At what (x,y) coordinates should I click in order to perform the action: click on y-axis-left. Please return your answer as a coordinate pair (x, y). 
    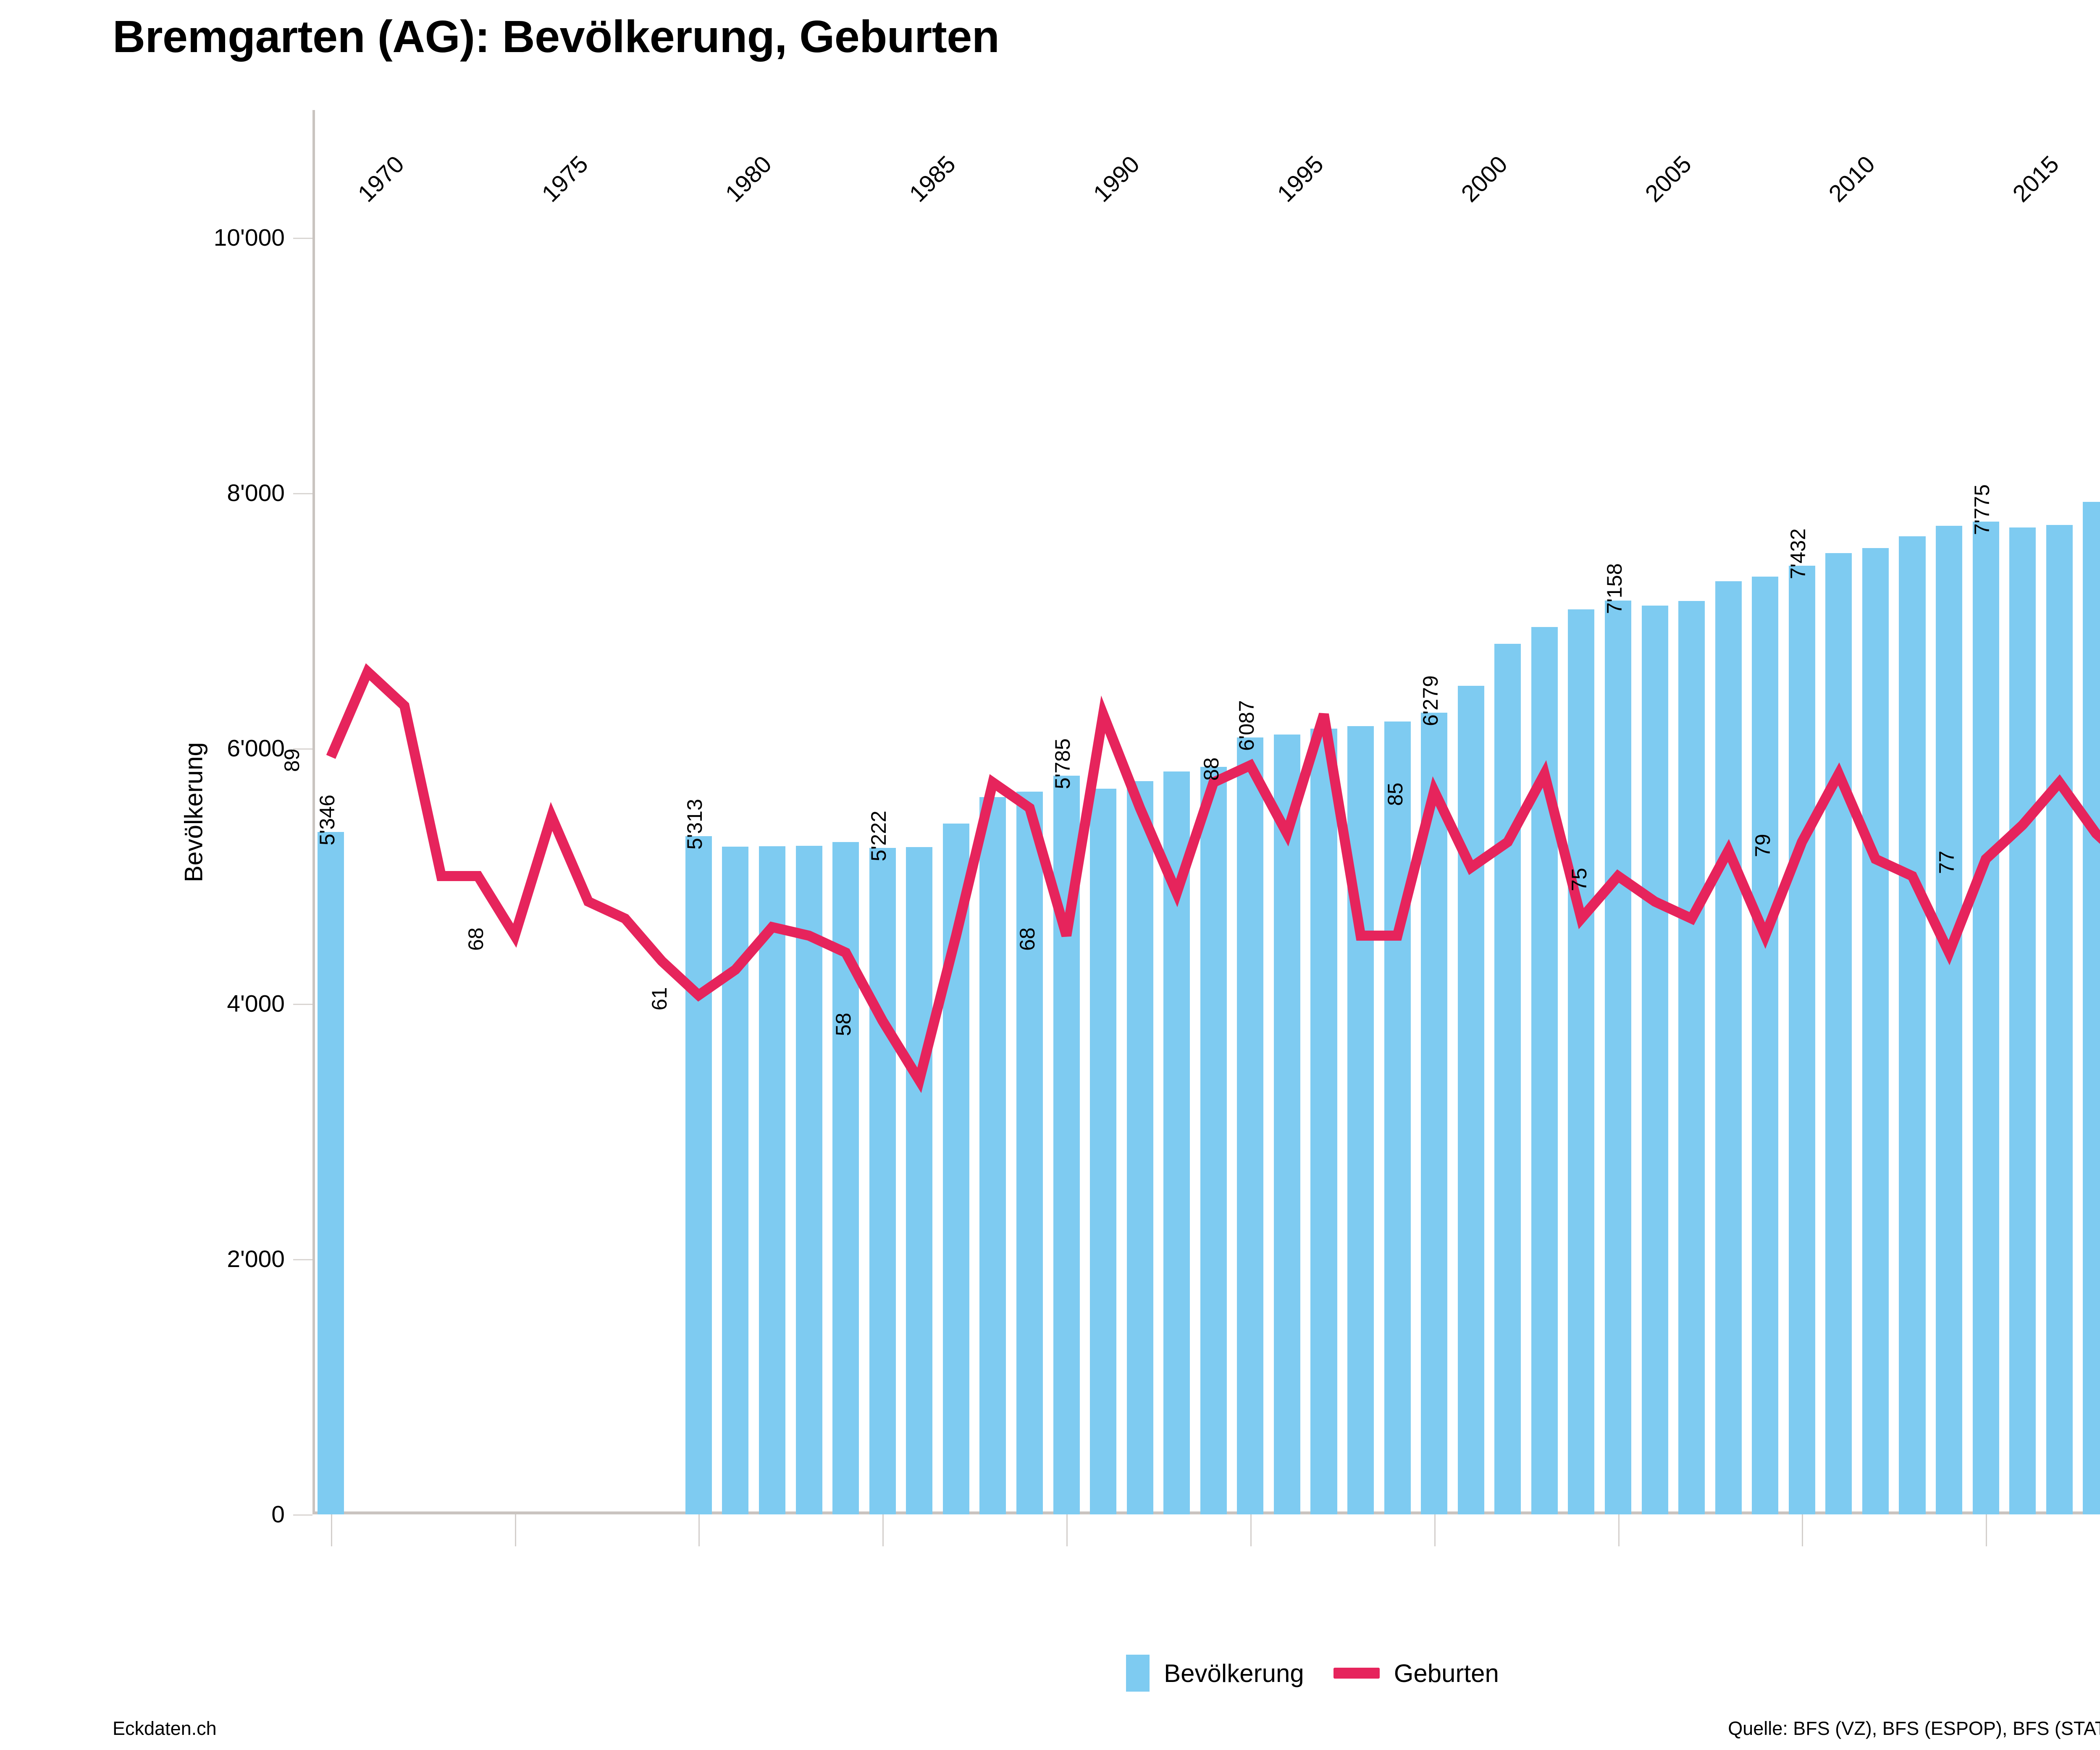
    Looking at the image, I should click on (313, 812).